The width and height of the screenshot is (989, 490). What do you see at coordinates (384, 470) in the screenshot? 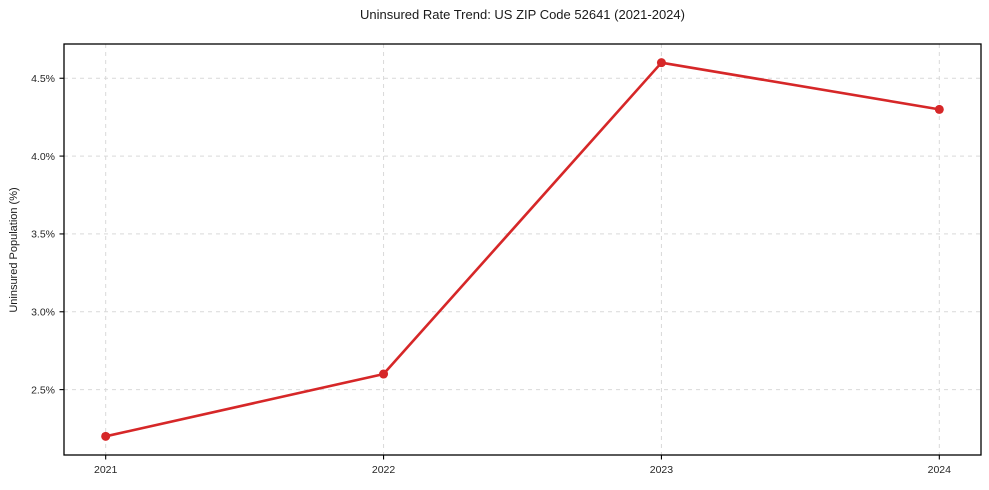
I see `x-tick-label: 2022` at bounding box center [384, 470].